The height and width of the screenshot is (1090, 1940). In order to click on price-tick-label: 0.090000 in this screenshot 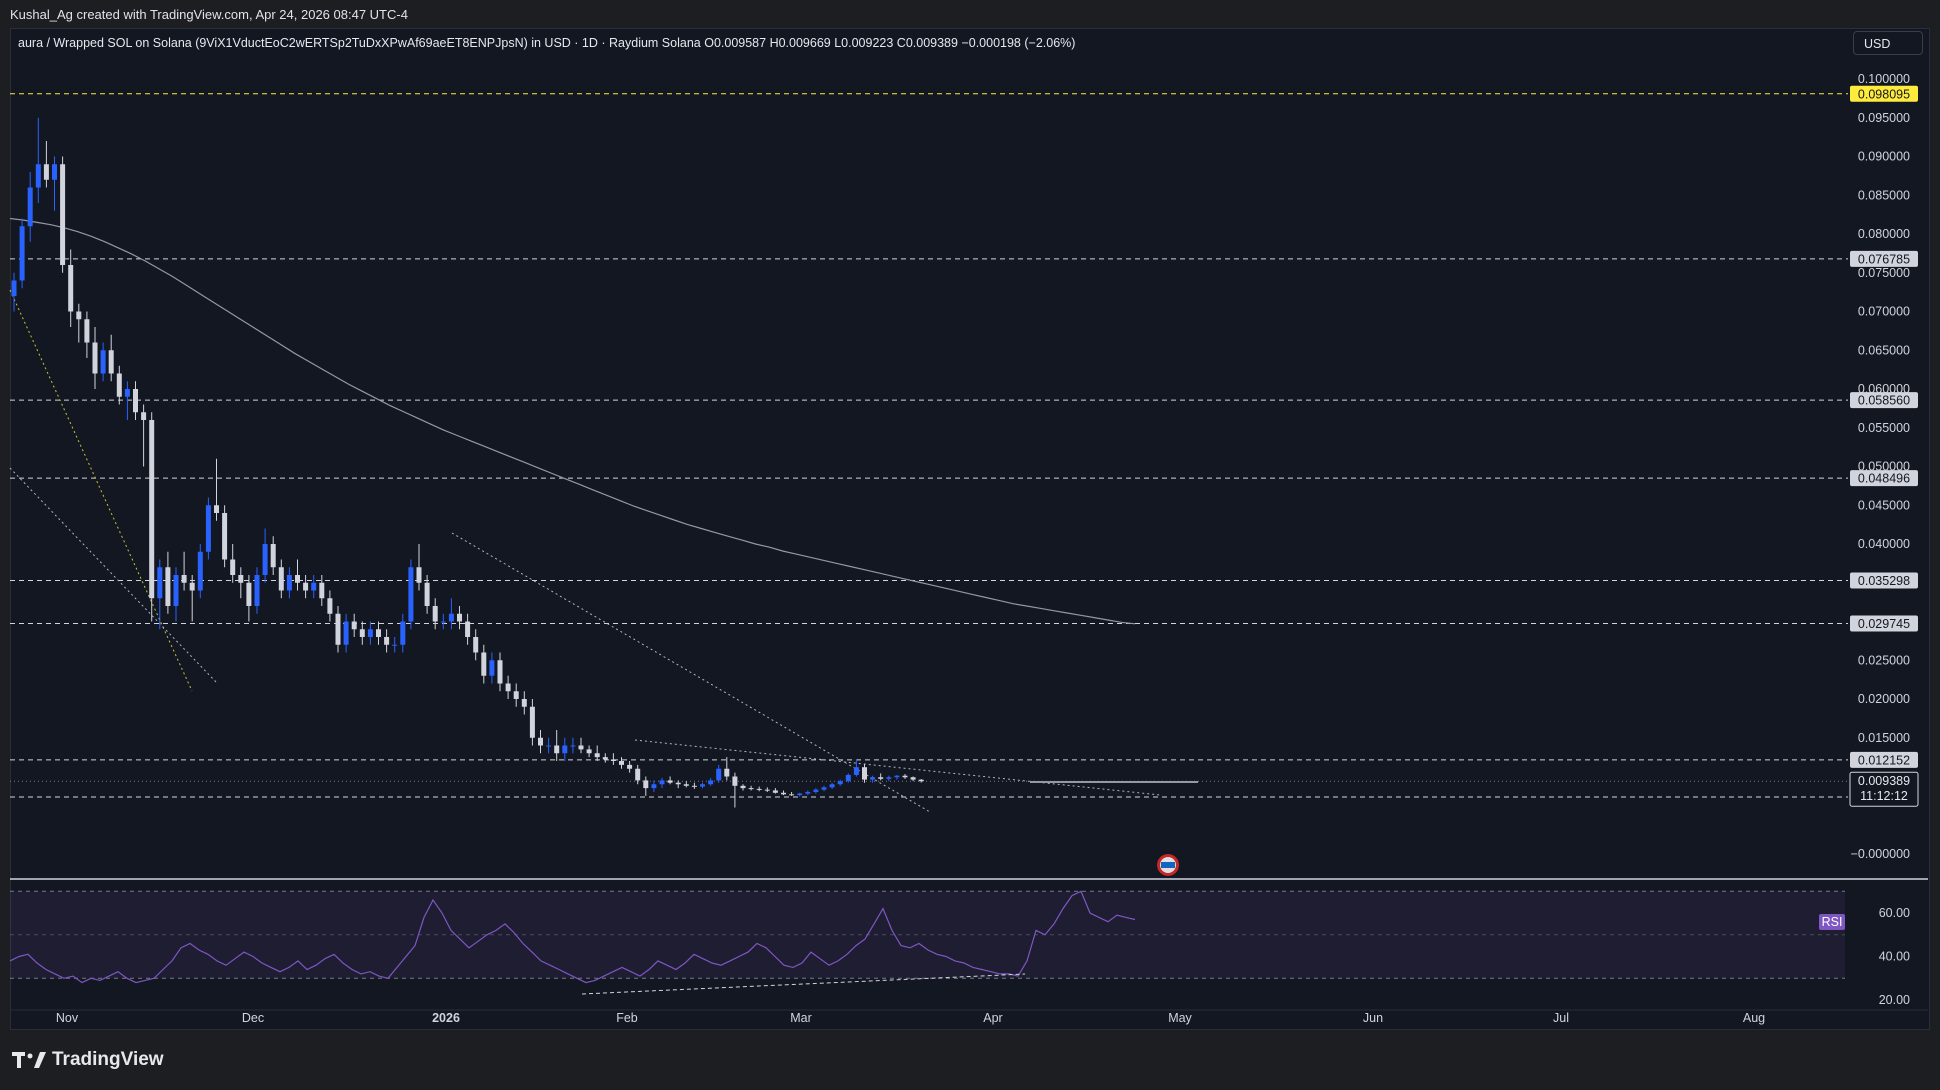, I will do `click(1884, 157)`.